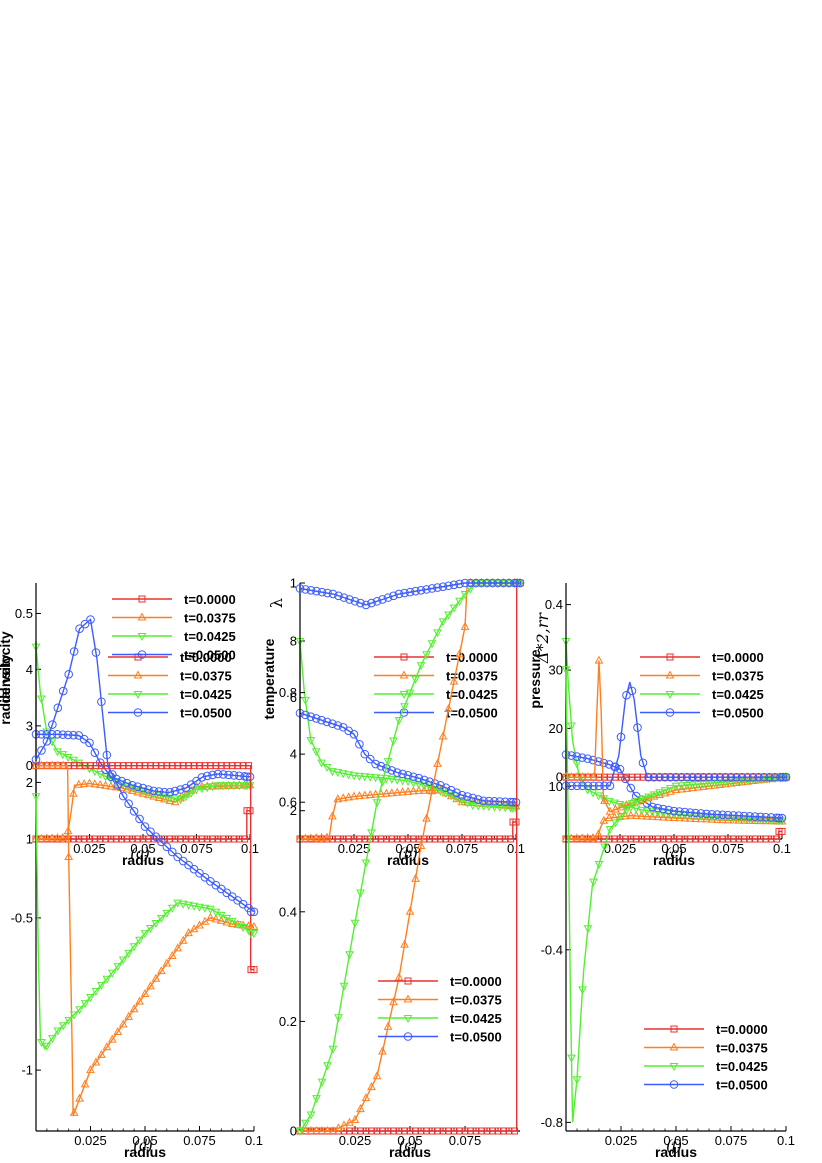 The image size is (822, 1163). I want to click on y-tick-label: 0.4, so click(288, 911).